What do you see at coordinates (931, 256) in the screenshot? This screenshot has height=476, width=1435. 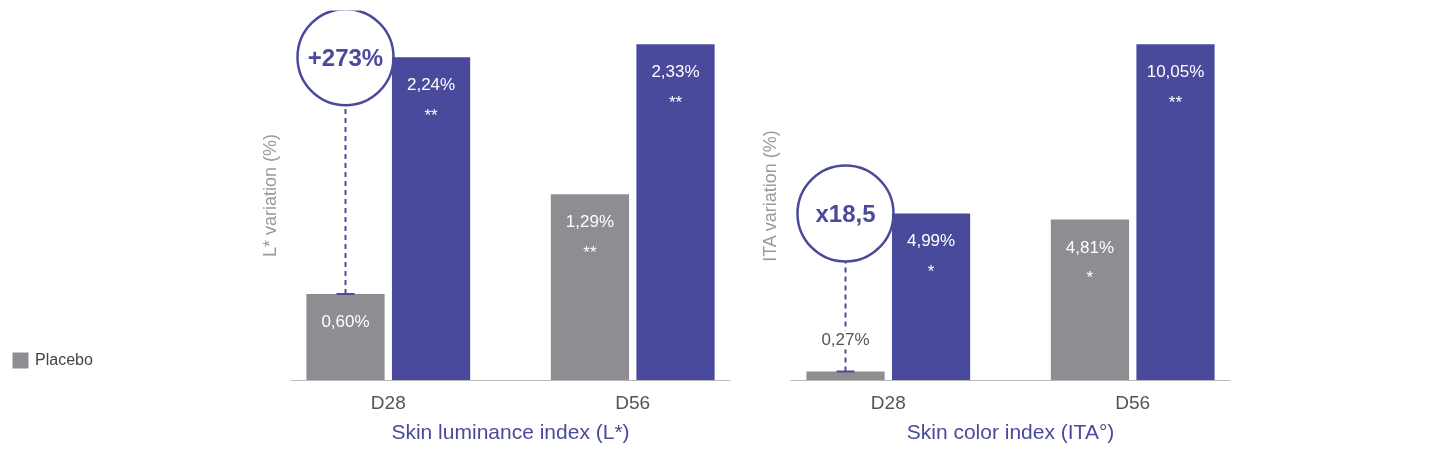 I see `data-label: 4,99% *` at bounding box center [931, 256].